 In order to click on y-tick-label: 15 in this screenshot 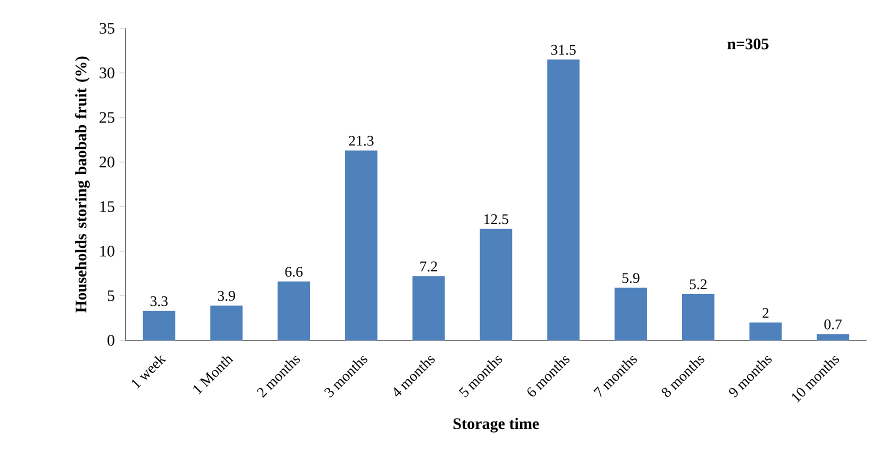, I will do `click(107, 206)`.